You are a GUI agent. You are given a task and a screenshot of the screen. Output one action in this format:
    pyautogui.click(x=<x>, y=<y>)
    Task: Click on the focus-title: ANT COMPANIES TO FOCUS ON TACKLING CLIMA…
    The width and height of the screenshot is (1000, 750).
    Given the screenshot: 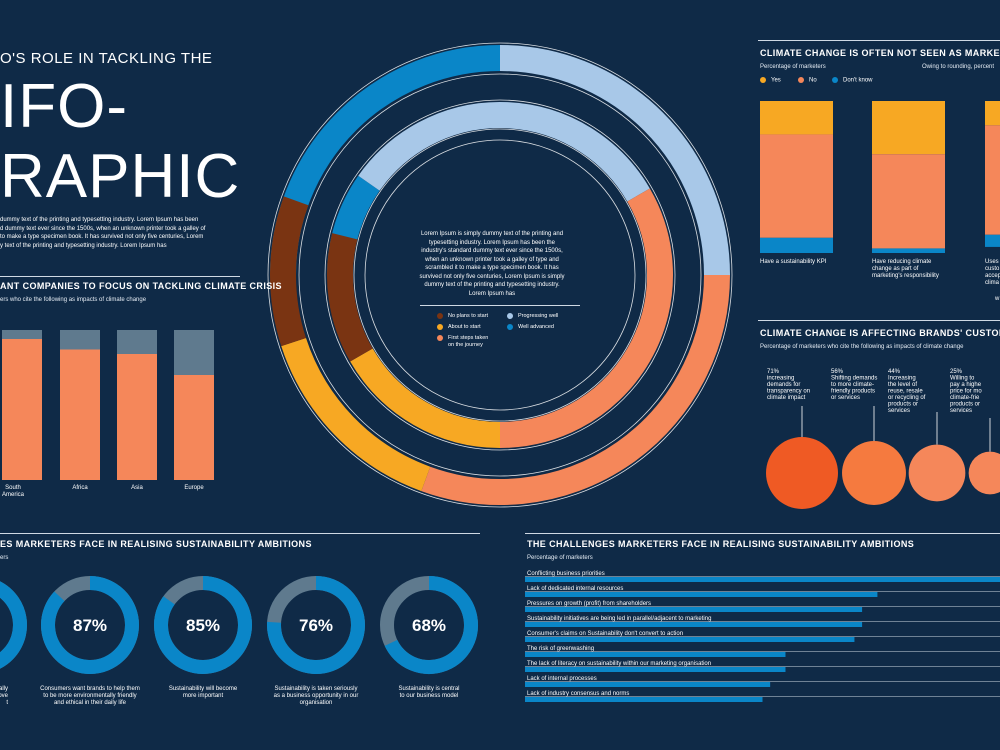 What is the action you would take?
    pyautogui.click(x=141, y=286)
    